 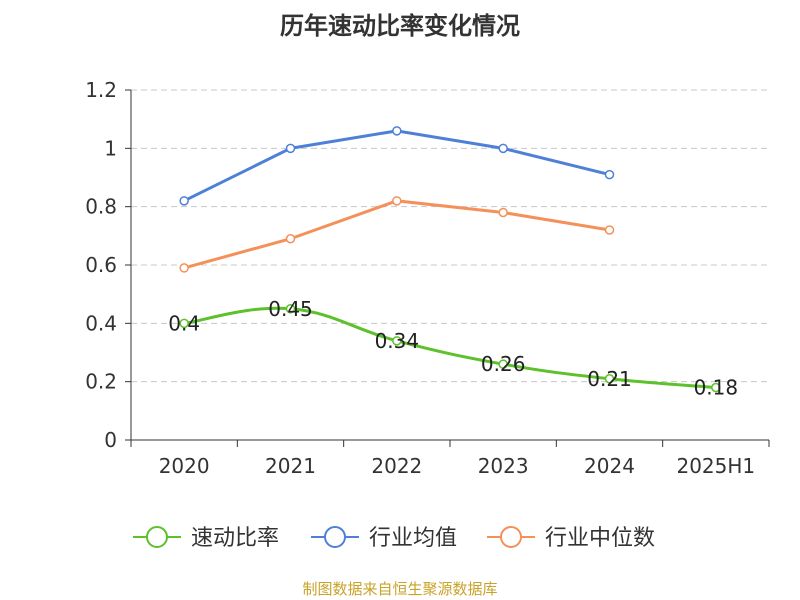 I want to click on legend: 速动比率 行业均值 行业中位数, so click(x=394, y=538).